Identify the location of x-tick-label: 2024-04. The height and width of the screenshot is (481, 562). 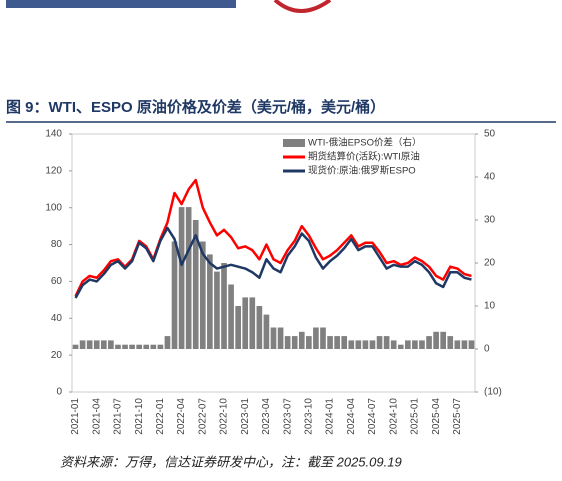
(351, 416).